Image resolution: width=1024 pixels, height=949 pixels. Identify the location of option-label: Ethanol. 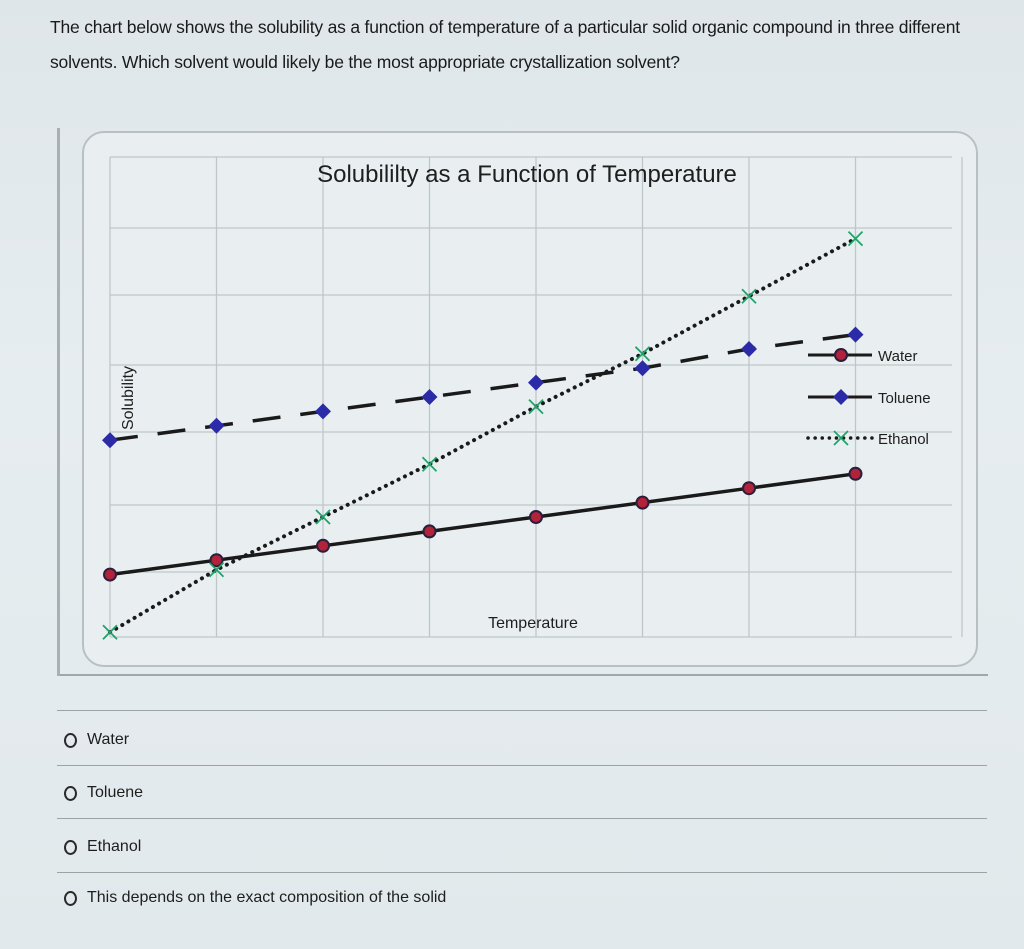
(114, 846).